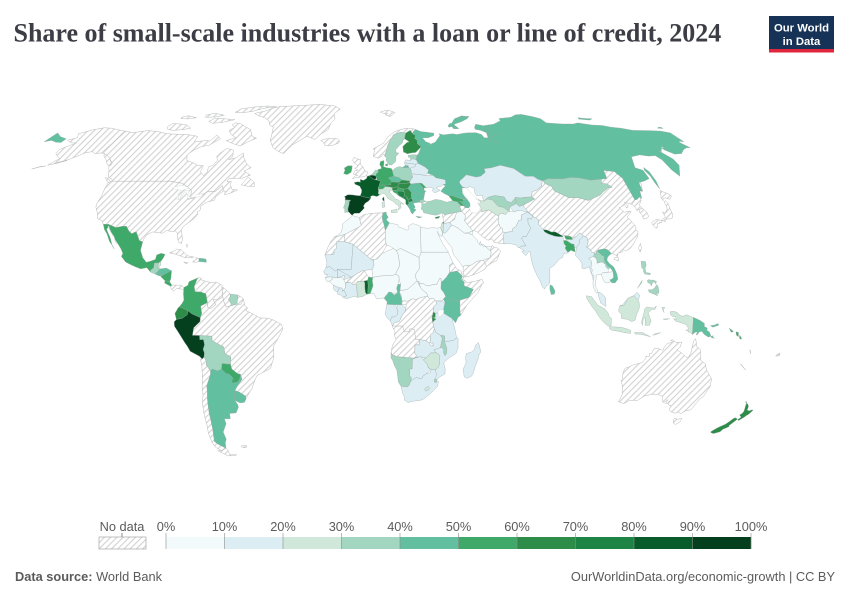 The height and width of the screenshot is (605, 850). What do you see at coordinates (802, 42) in the screenshot?
I see `svg-text: in Data` at bounding box center [802, 42].